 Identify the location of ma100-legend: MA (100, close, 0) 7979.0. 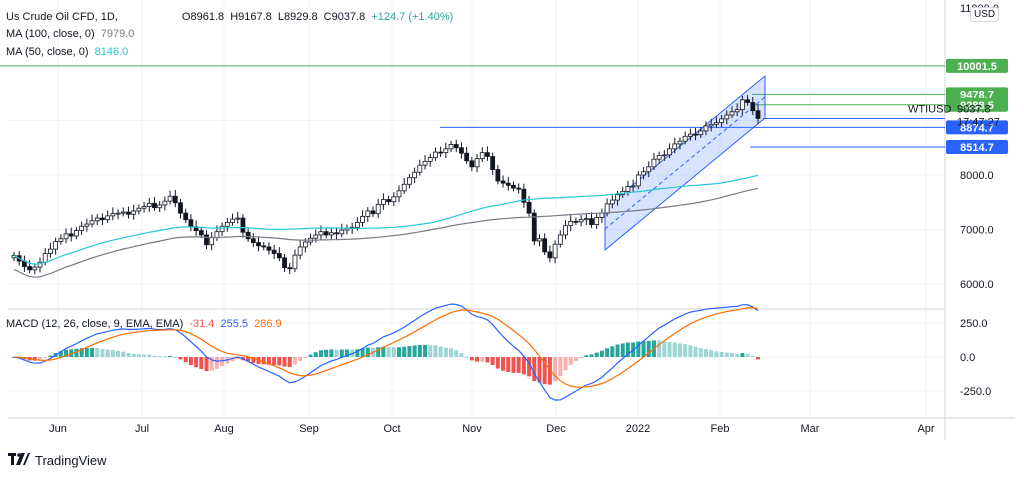
(71, 34).